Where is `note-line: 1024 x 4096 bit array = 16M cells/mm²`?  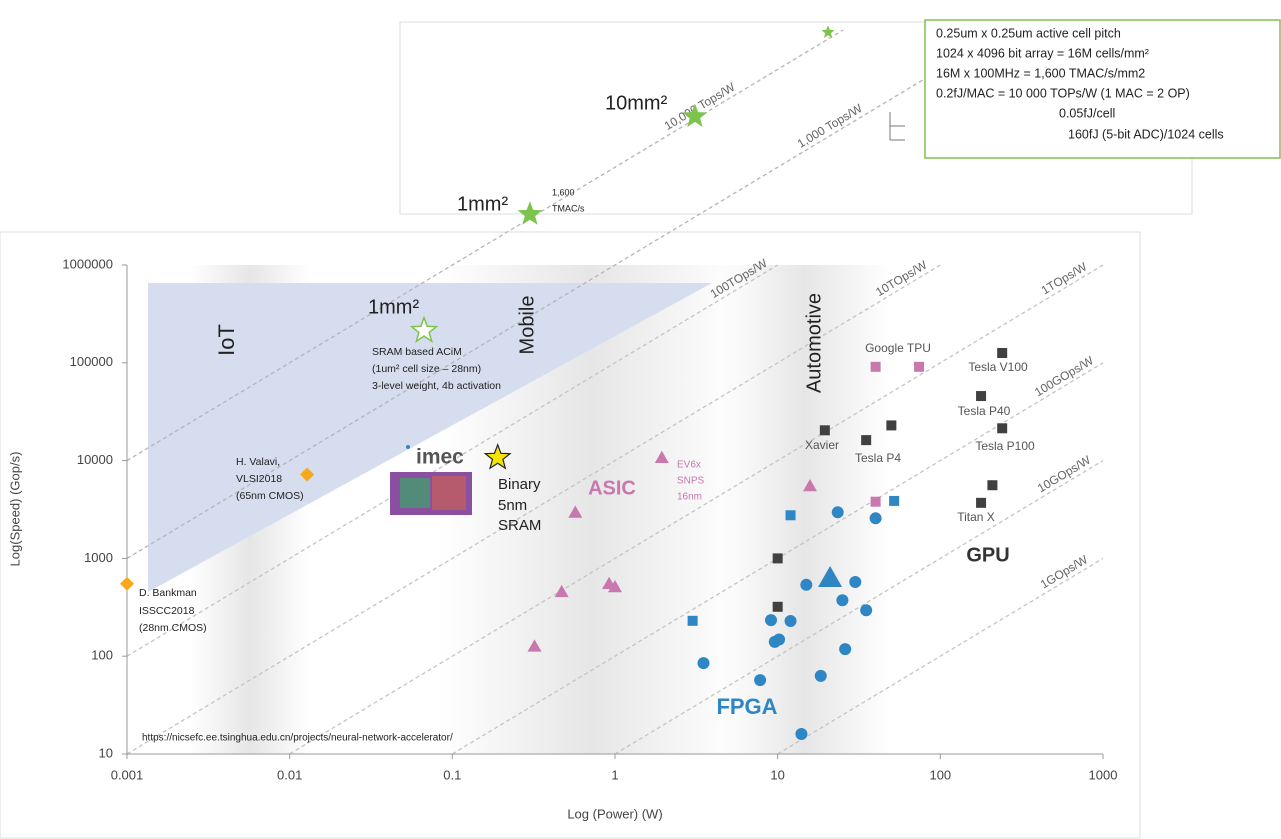
note-line: 1024 x 4096 bit array = 16M cells/mm² is located at coordinates (1042, 53).